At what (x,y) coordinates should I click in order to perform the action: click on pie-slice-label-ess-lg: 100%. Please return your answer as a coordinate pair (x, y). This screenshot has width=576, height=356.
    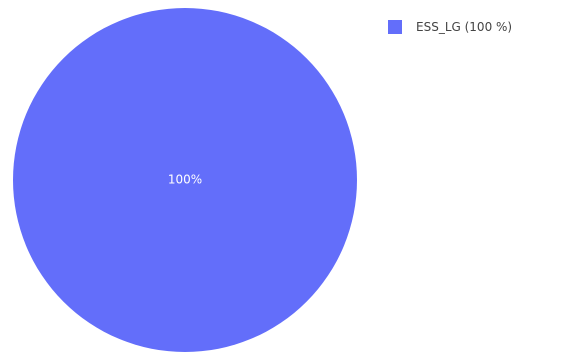
    Looking at the image, I should click on (185, 180).